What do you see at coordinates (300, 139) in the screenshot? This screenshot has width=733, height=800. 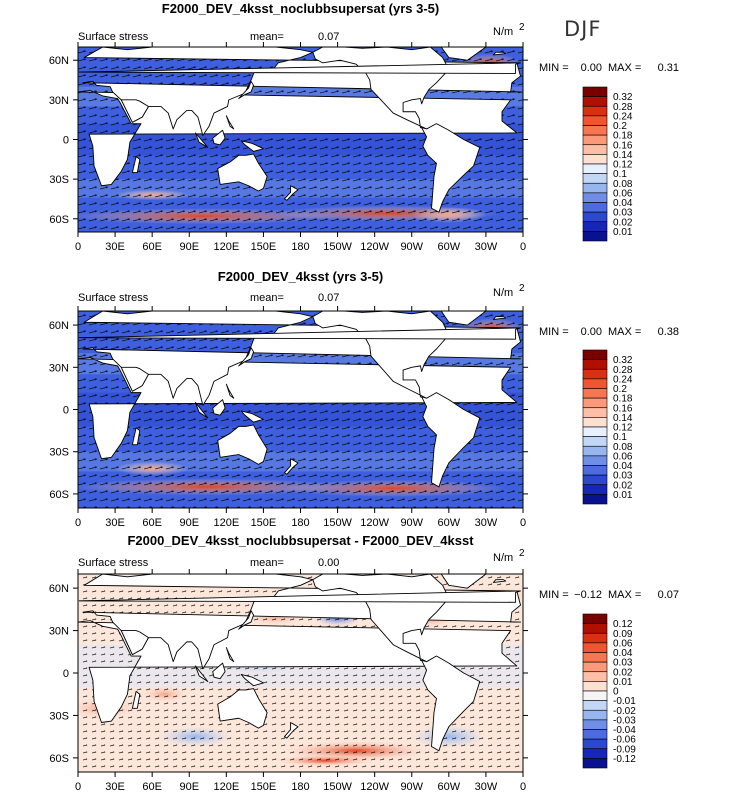 I see `panel-1-field` at bounding box center [300, 139].